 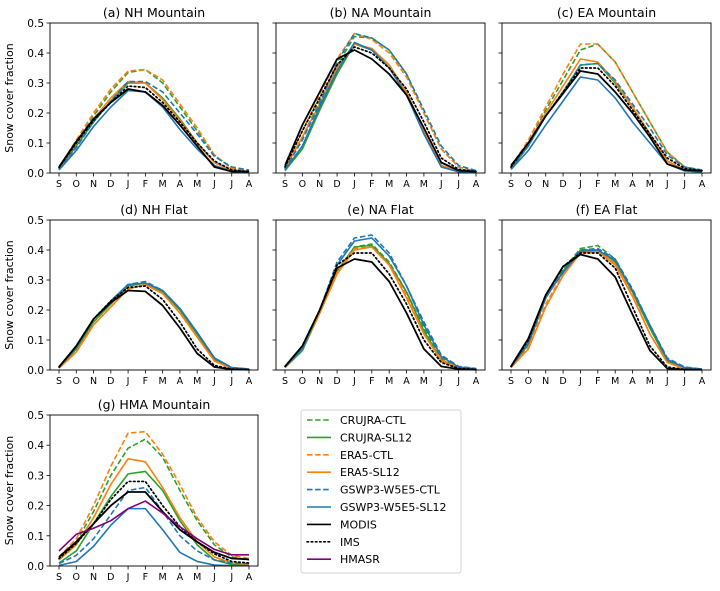 What do you see at coordinates (154, 12) in the screenshot?
I see `panel-title: (a) NH Mountain` at bounding box center [154, 12].